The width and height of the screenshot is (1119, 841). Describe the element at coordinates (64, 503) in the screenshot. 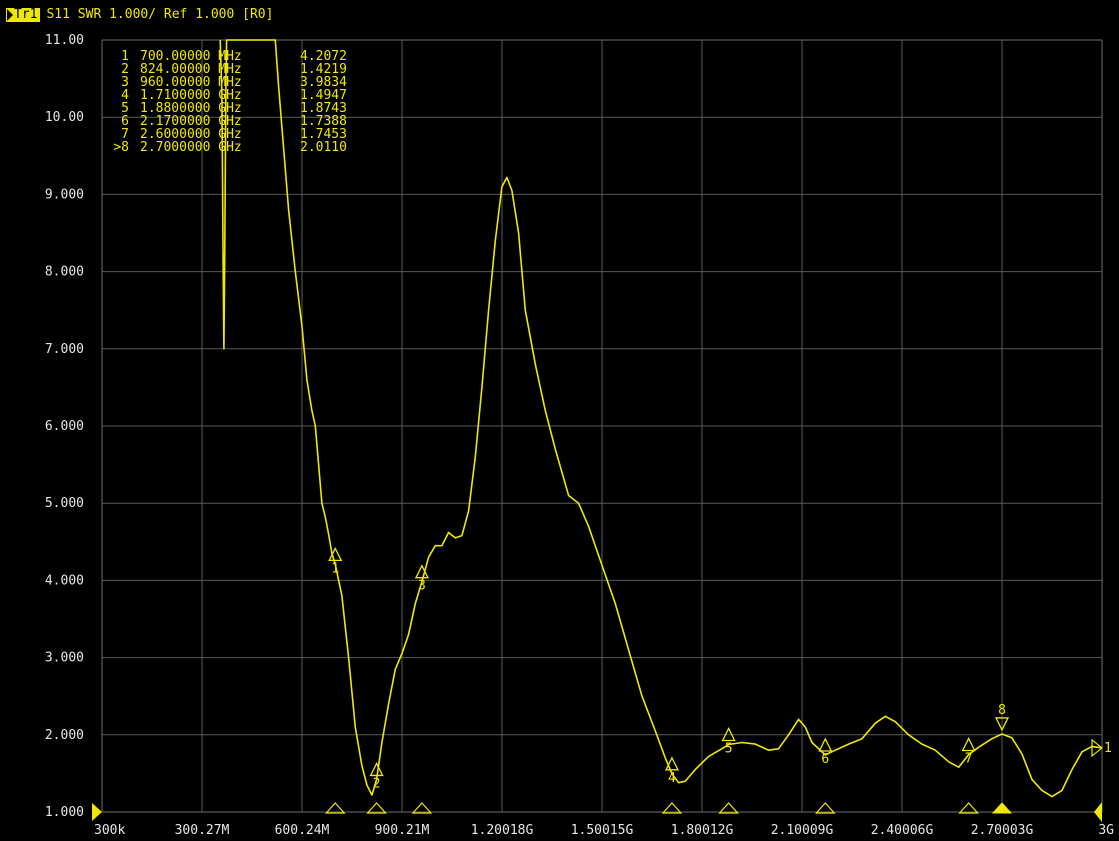

I see `y-tick-label: 5.000` at that location.